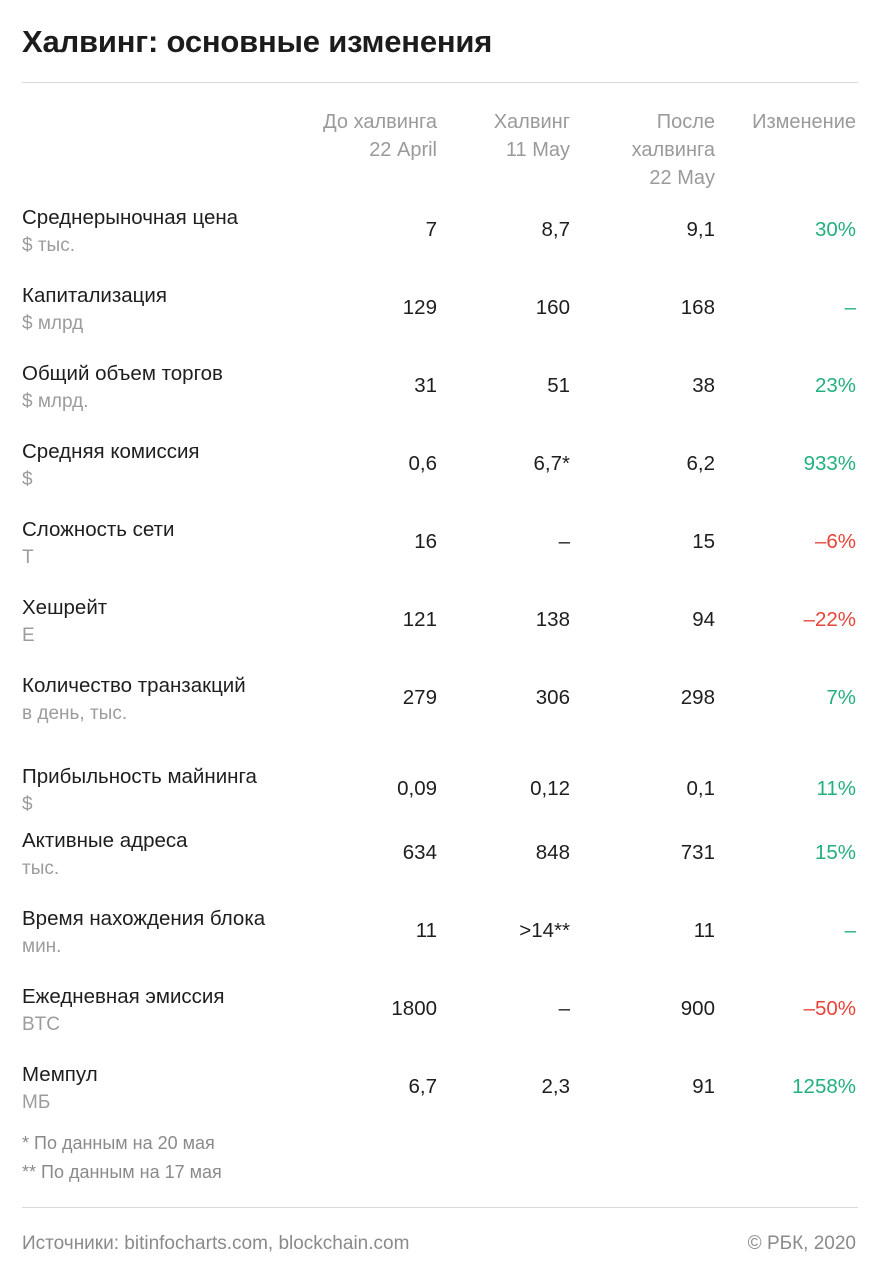 The width and height of the screenshot is (878, 1280). I want to click on row-name: Средняя комиссия, so click(111, 451).